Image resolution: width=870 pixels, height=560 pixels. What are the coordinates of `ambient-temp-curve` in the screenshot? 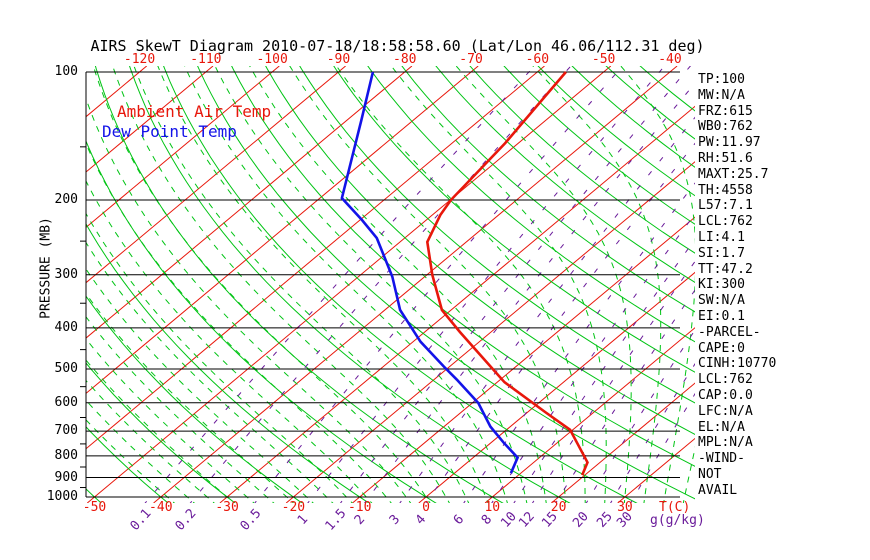 It's located at (507, 273).